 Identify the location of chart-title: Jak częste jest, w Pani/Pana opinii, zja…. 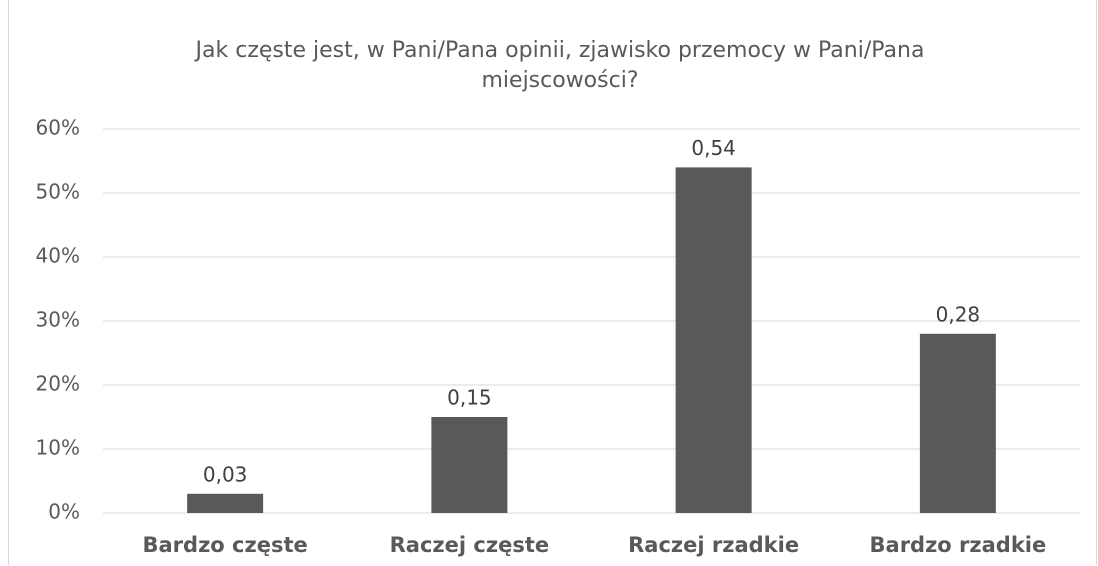
(560, 65).